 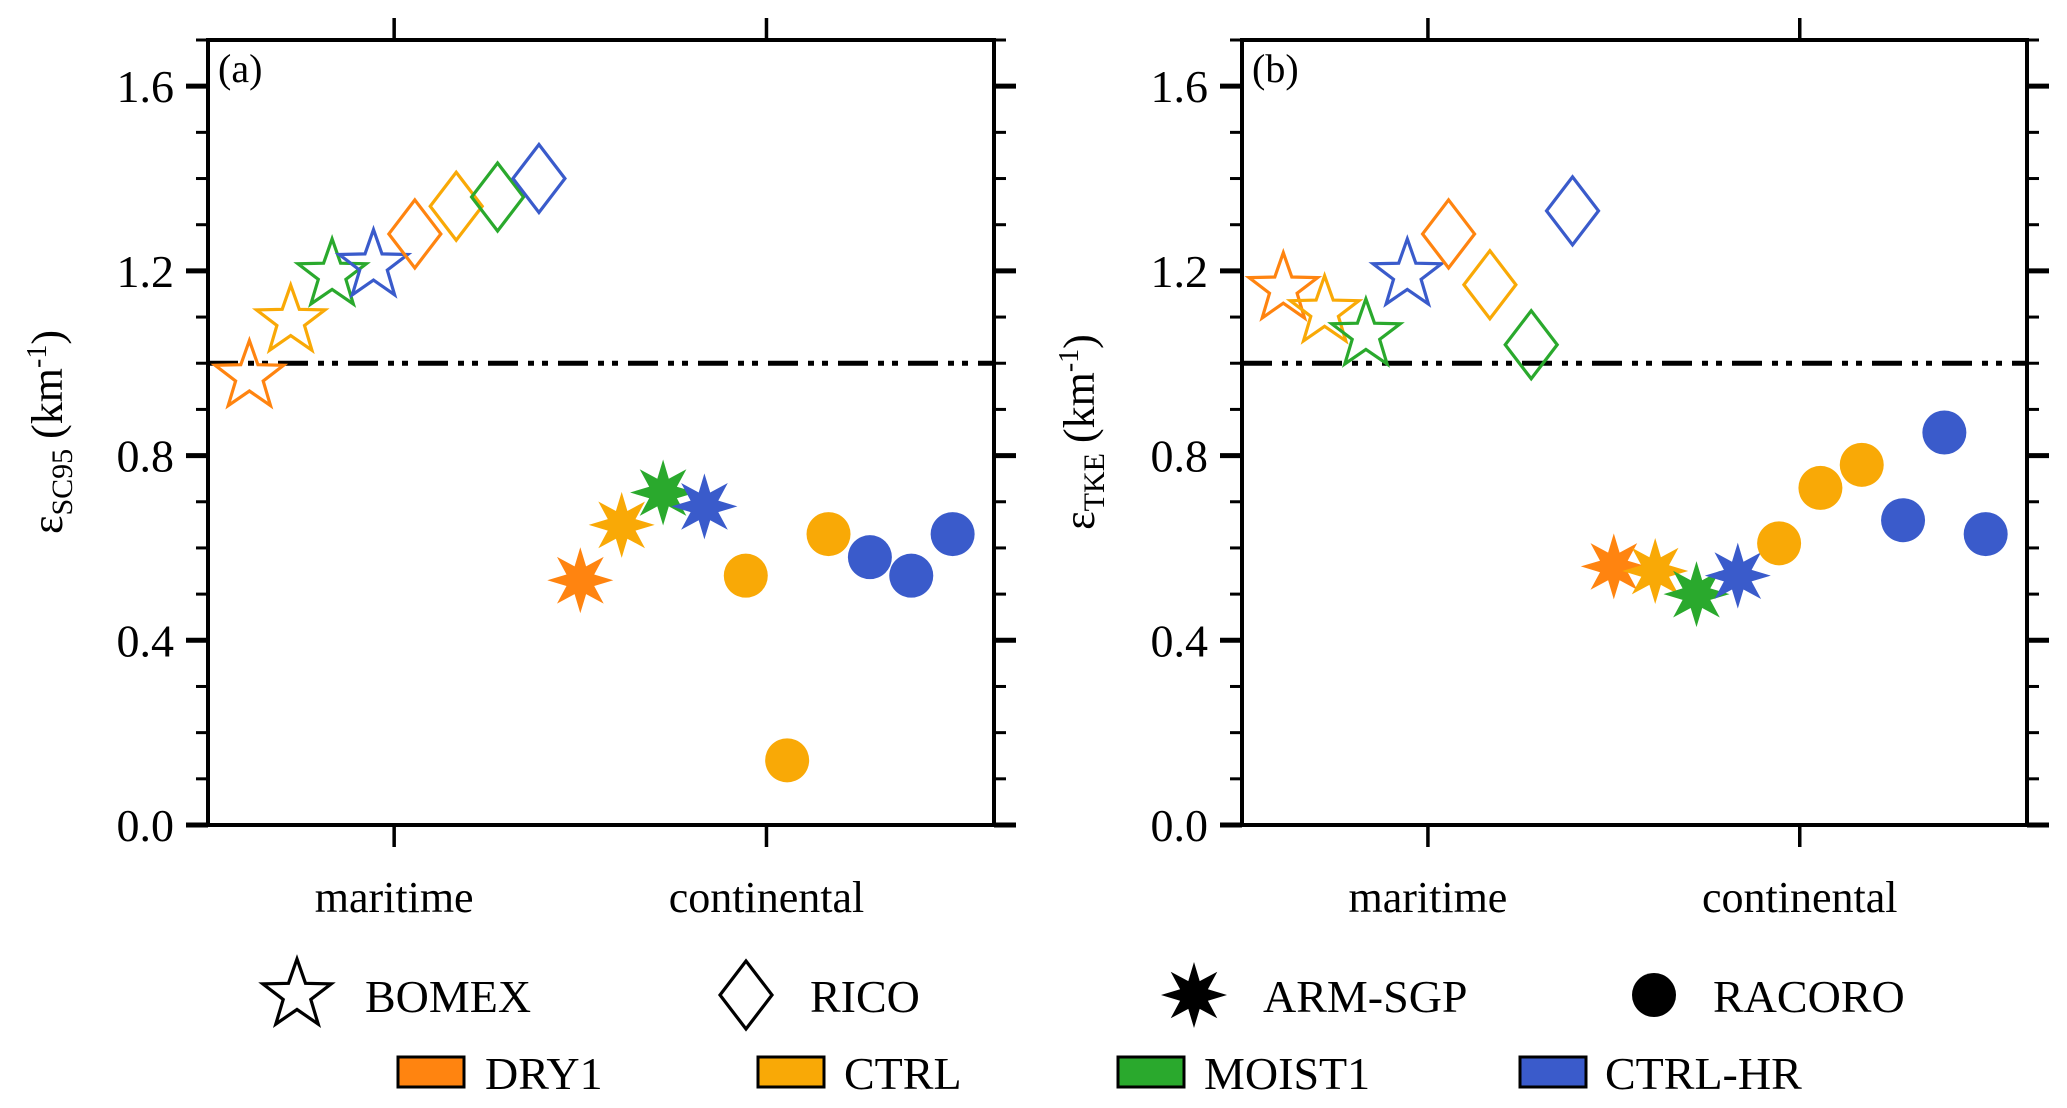 I want to click on filled-star-icon, so click(x=1194, y=995).